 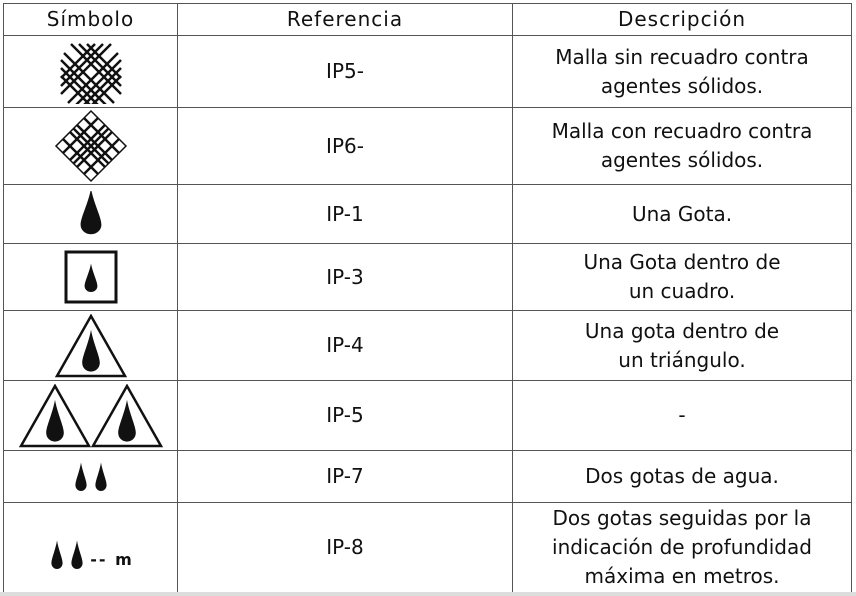 I want to click on drop-in-triangle-icon, so click(x=90, y=345).